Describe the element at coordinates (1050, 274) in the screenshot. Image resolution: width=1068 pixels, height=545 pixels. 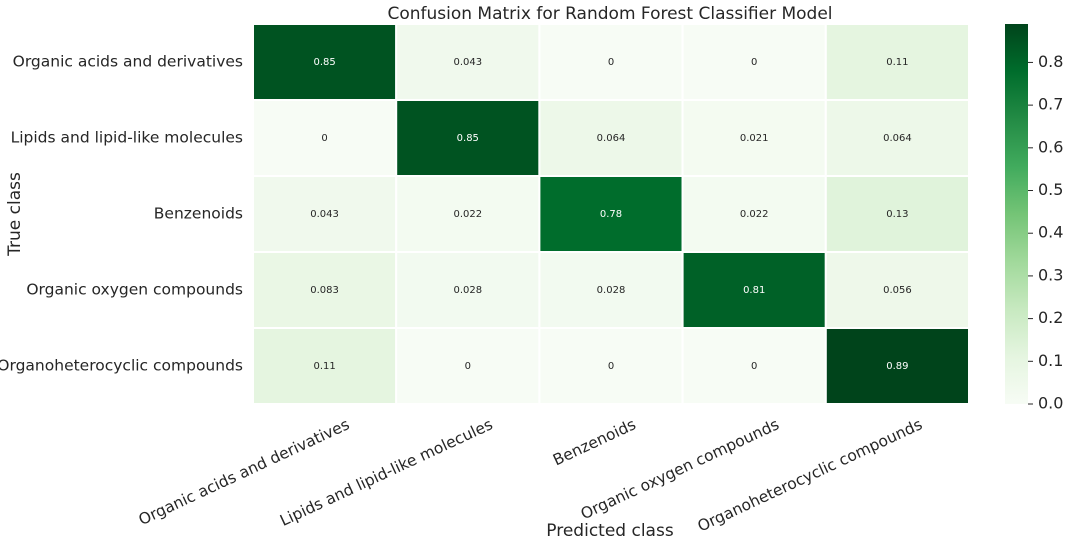
I see `colorbar-tick-label: 0.3` at that location.